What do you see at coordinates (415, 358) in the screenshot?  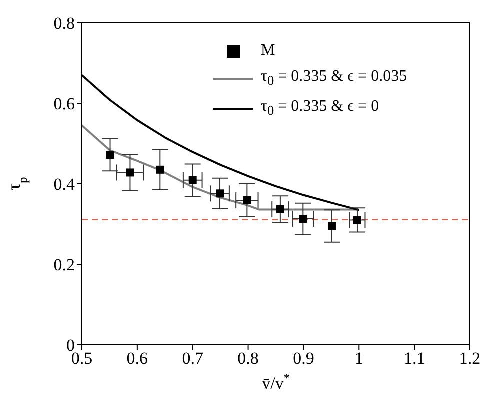 I see `x-tick-label: 1.1` at bounding box center [415, 358].